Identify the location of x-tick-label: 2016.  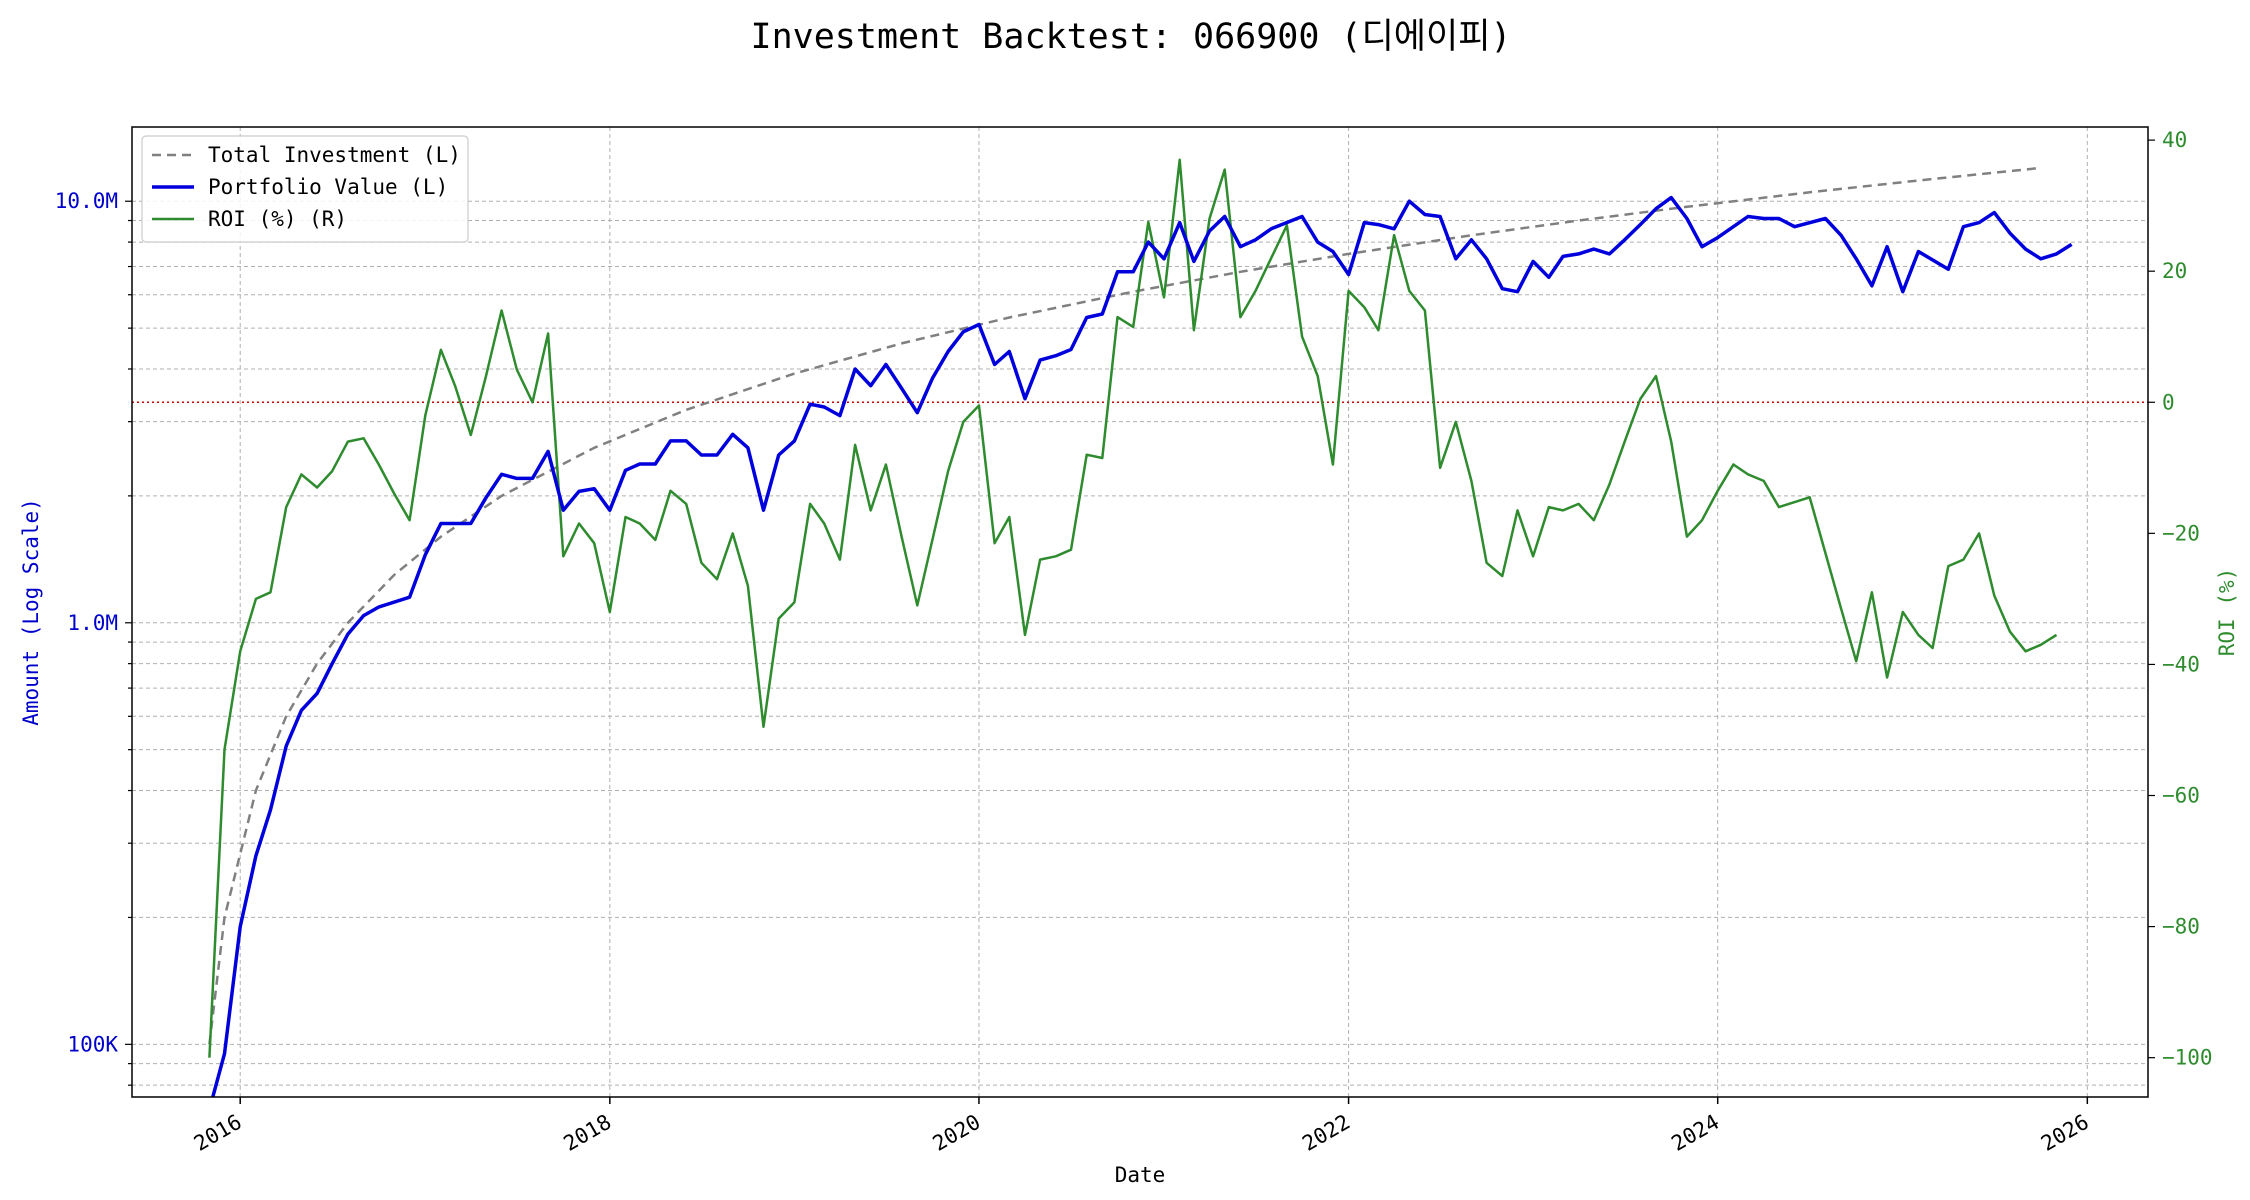
(218, 1133).